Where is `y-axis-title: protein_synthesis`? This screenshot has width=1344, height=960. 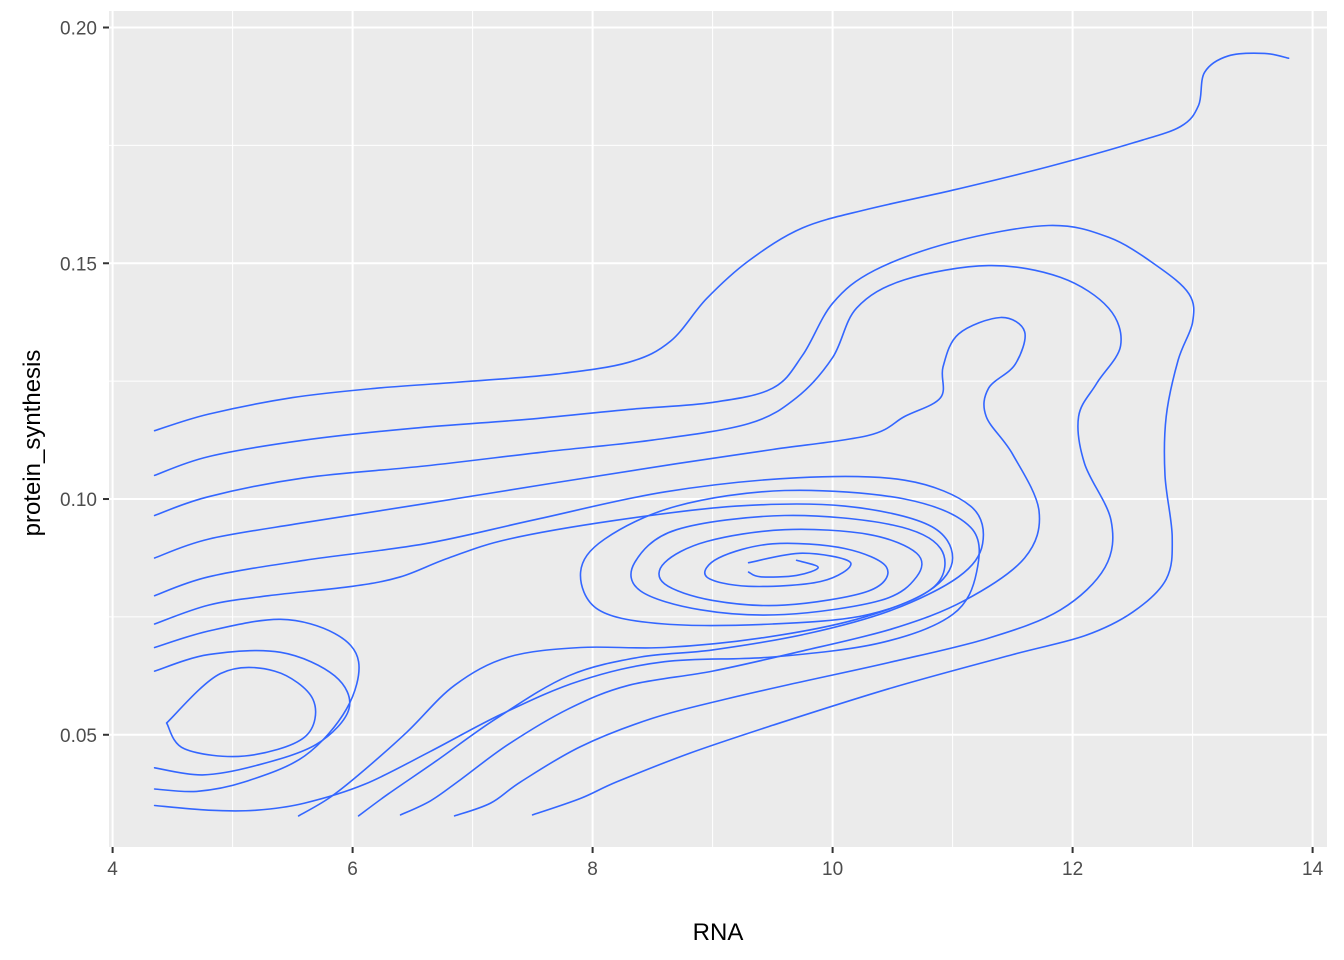 y-axis-title: protein_synthesis is located at coordinates (32, 443).